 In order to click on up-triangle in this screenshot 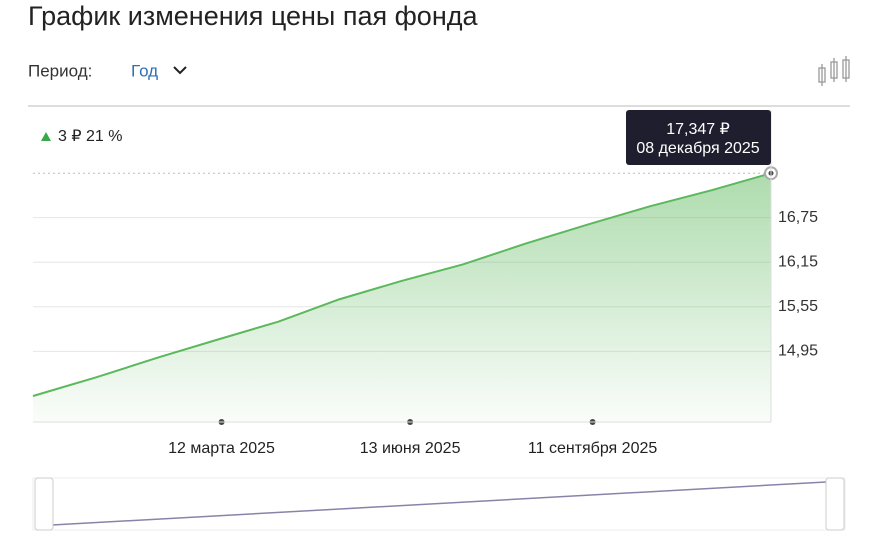, I will do `click(46, 136)`.